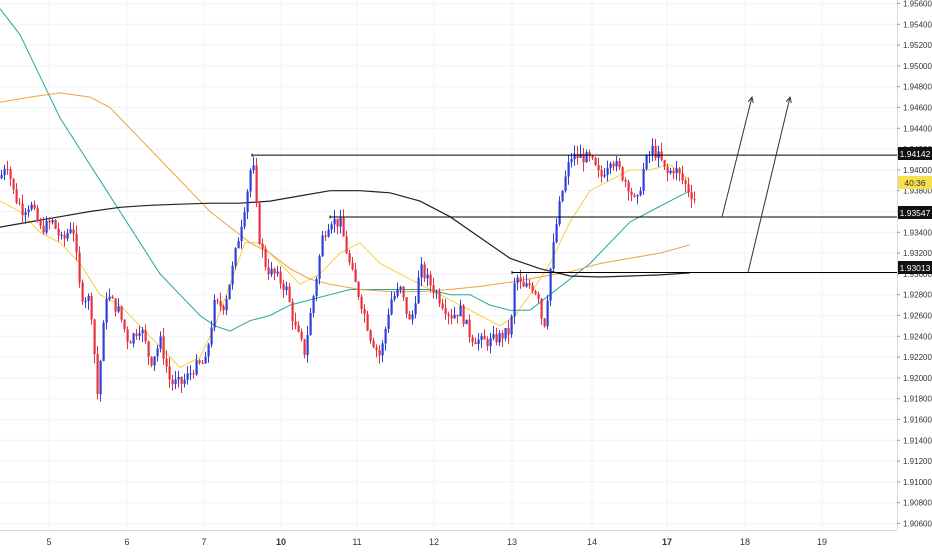 This screenshot has width=932, height=555. Describe the element at coordinates (436, 542) in the screenshot. I see `time-axis: 5 6 7 10 11 12 13 14 17 18 19` at that location.